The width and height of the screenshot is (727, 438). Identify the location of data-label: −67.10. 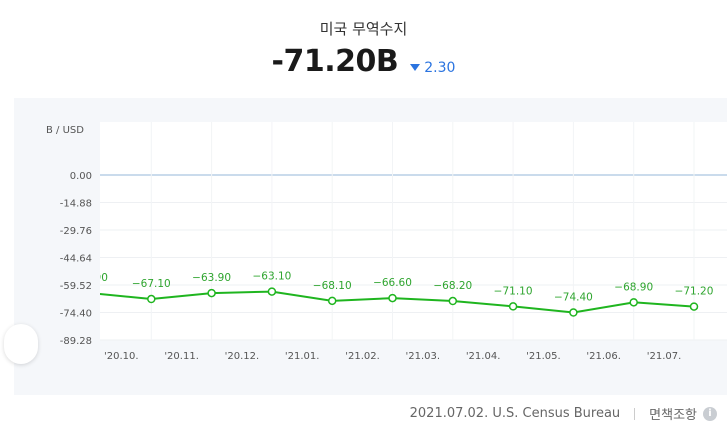
(151, 284).